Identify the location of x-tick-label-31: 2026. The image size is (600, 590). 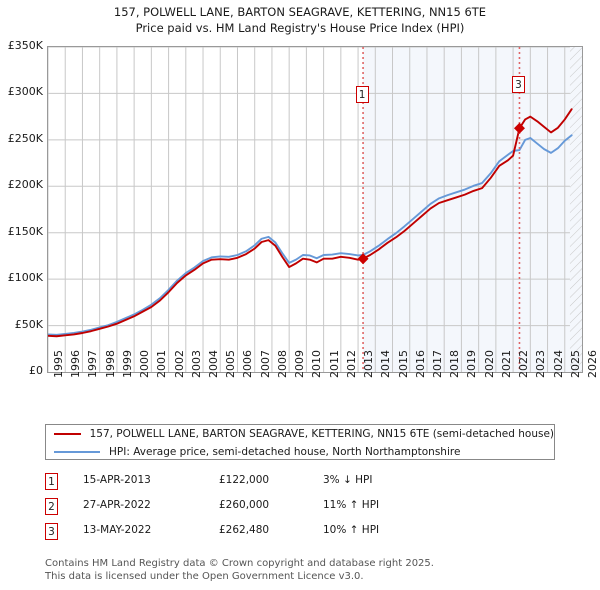
(592, 364).